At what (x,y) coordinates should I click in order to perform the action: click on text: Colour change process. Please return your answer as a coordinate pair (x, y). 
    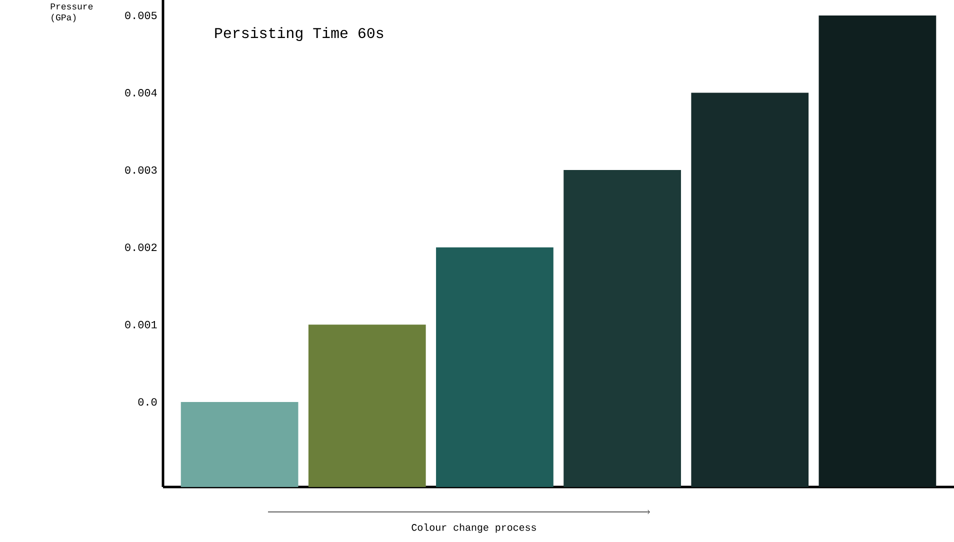
    Looking at the image, I should click on (474, 528).